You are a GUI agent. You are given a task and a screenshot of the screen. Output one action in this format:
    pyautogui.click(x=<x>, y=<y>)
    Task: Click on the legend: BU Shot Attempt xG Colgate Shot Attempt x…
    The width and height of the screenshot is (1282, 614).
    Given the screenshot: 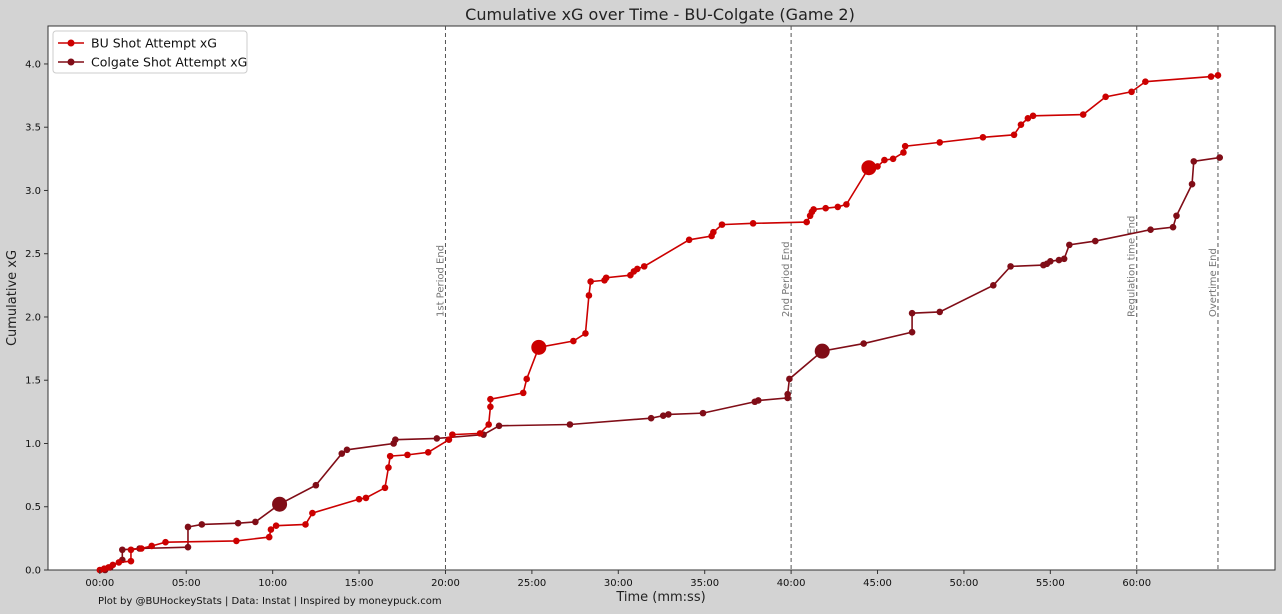 What is the action you would take?
    pyautogui.click(x=150, y=52)
    